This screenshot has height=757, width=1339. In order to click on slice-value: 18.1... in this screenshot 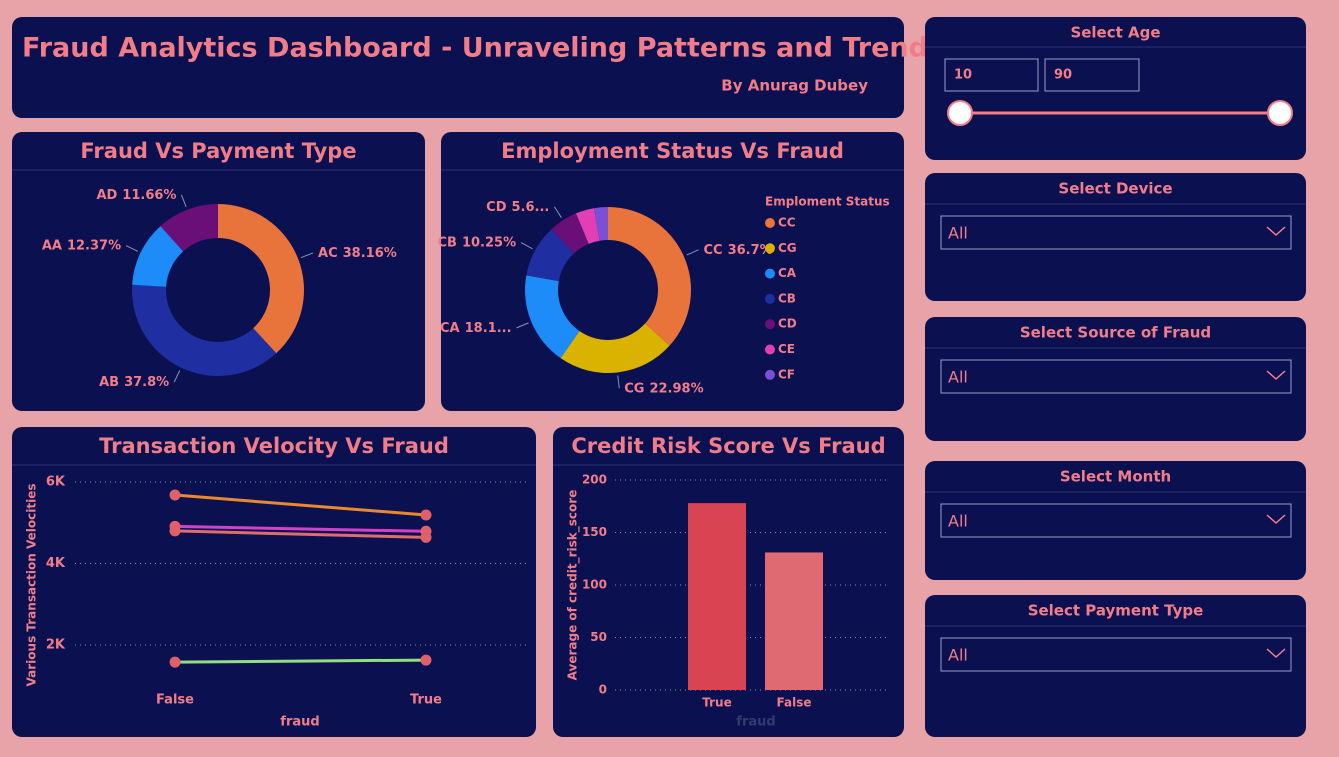, I will do `click(488, 327)`.